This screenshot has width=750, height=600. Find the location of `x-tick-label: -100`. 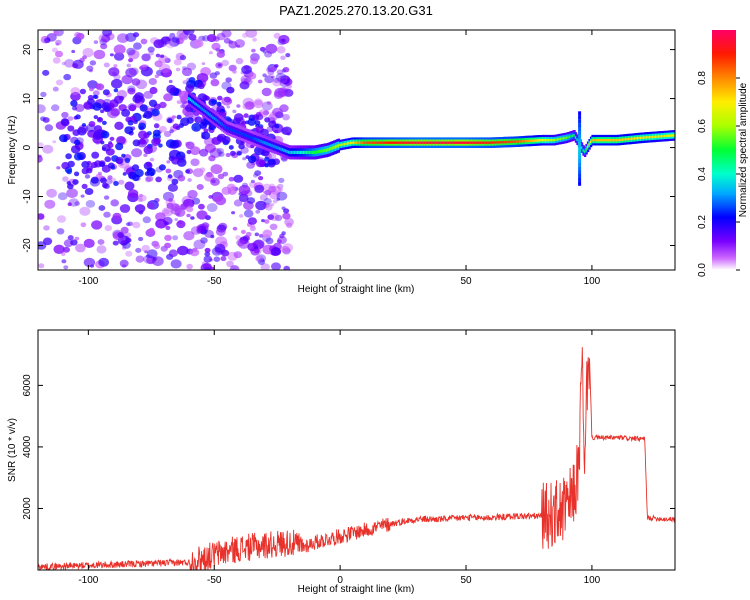

x-tick-label: -100 is located at coordinates (88, 580).